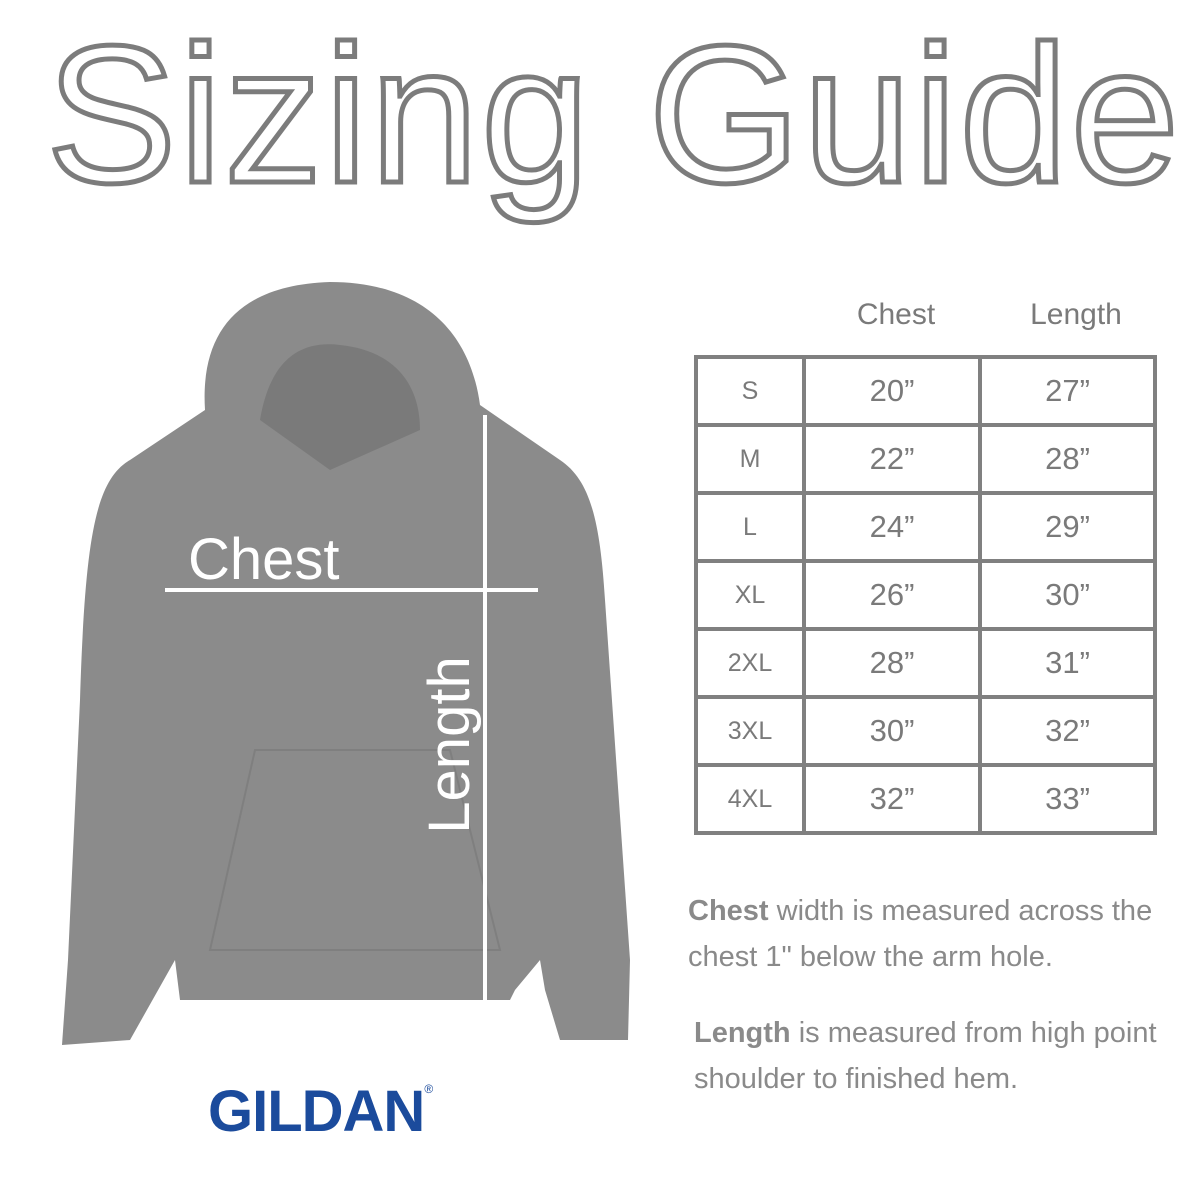 The width and height of the screenshot is (1200, 1200). I want to click on chest-cell: 20”, so click(892, 391).